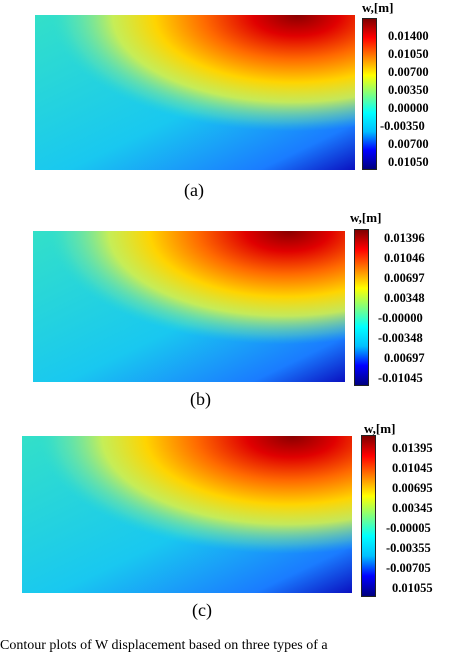  Describe the element at coordinates (202, 610) in the screenshot. I see `caption-c: (c)` at that location.